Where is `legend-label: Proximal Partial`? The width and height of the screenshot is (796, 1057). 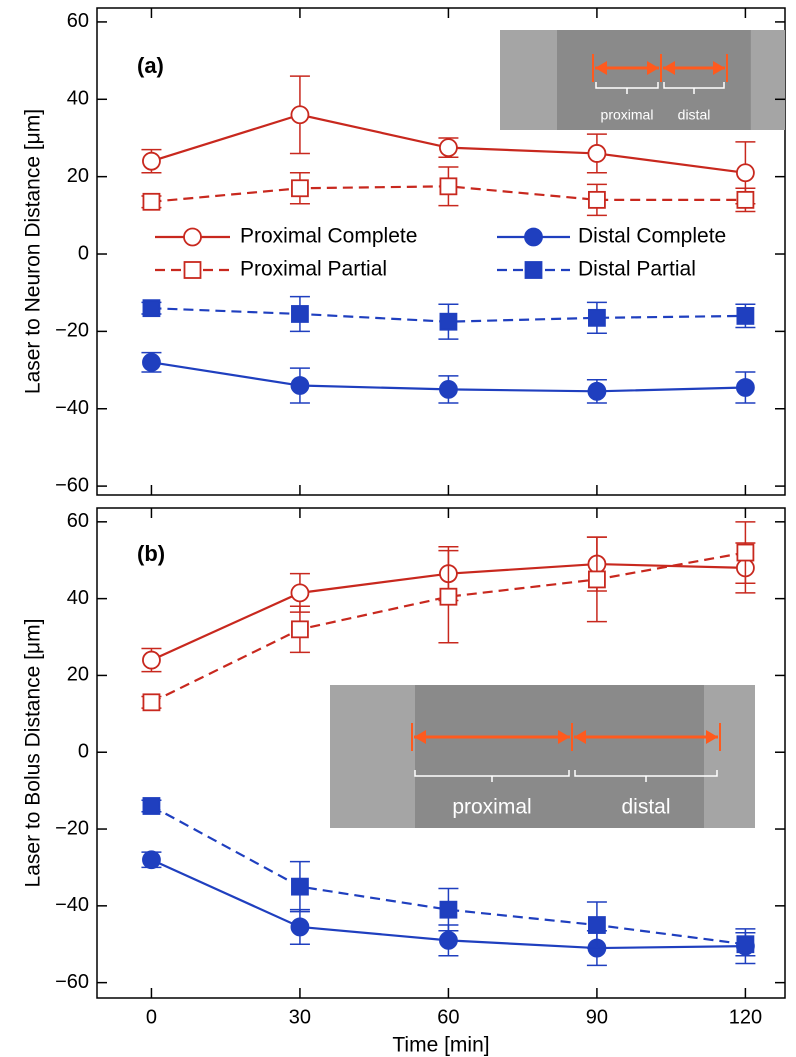 legend-label: Proximal Partial is located at coordinates (313, 269).